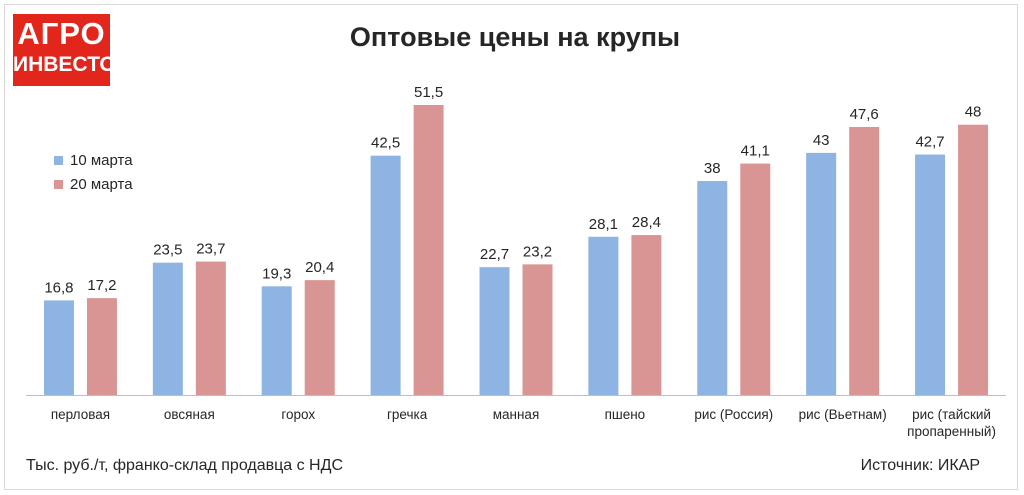  What do you see at coordinates (210, 249) in the screenshot?
I see `data-label: 23,7` at bounding box center [210, 249].